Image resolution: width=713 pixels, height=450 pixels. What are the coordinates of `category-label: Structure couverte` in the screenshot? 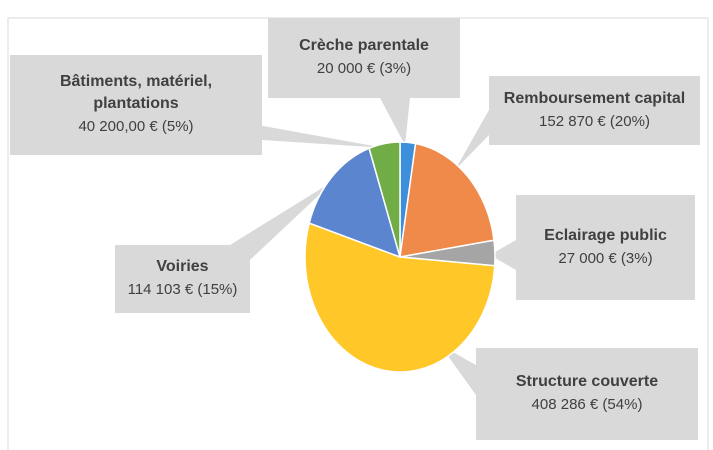 It's located at (587, 381).